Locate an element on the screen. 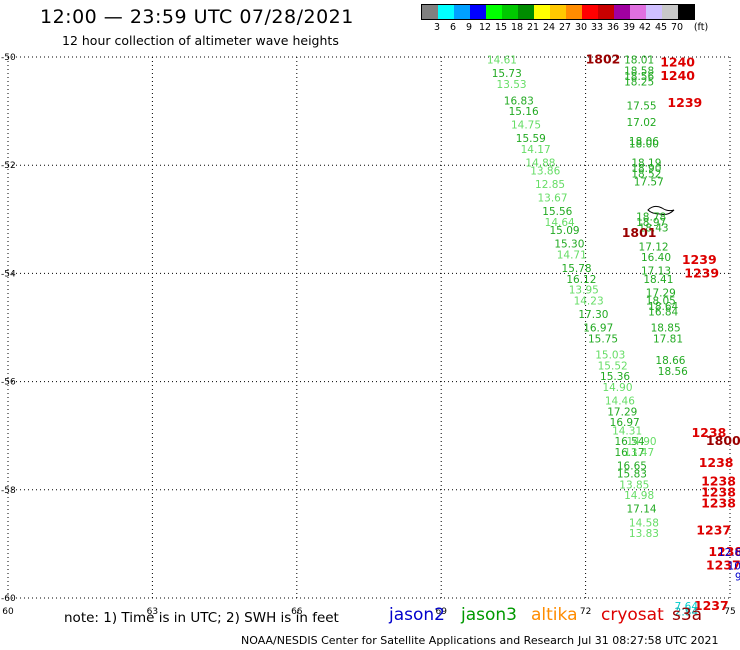 Image resolution: width=740 pixels, height=650 pixels. wave-height-label: 15.09 is located at coordinates (565, 231).